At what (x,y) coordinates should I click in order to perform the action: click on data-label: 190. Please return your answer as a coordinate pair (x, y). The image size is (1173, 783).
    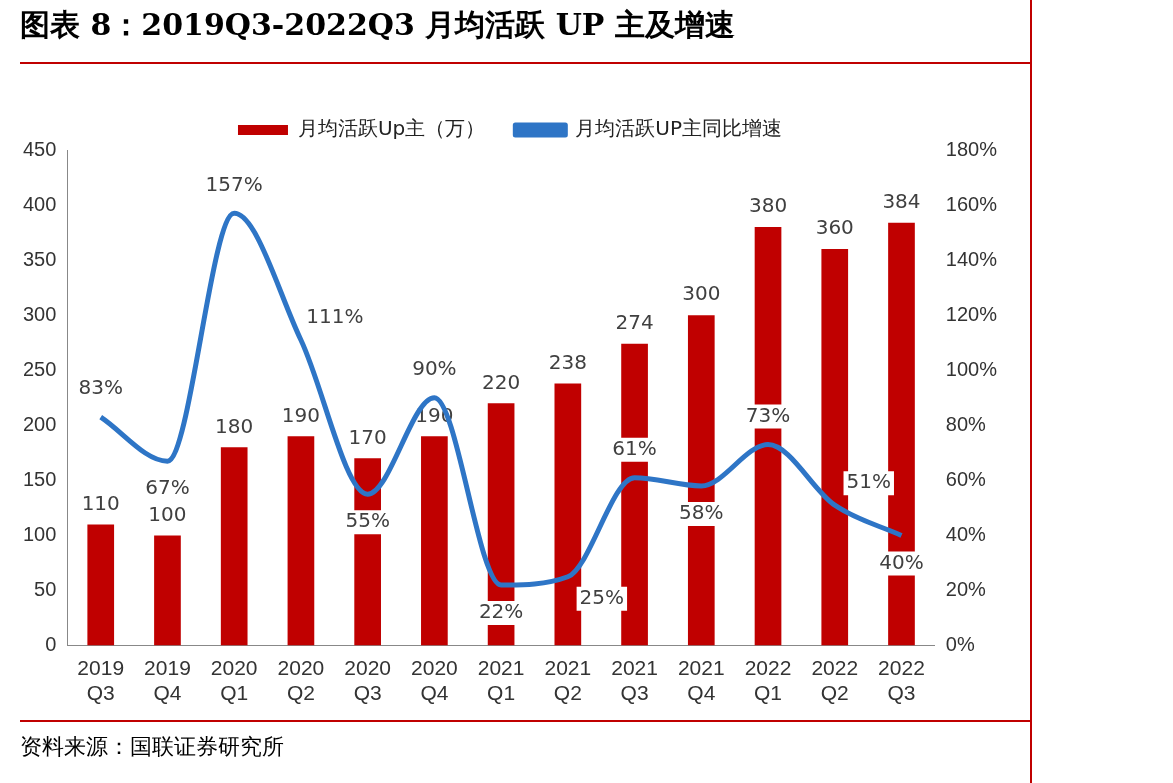
    Looking at the image, I should click on (301, 414).